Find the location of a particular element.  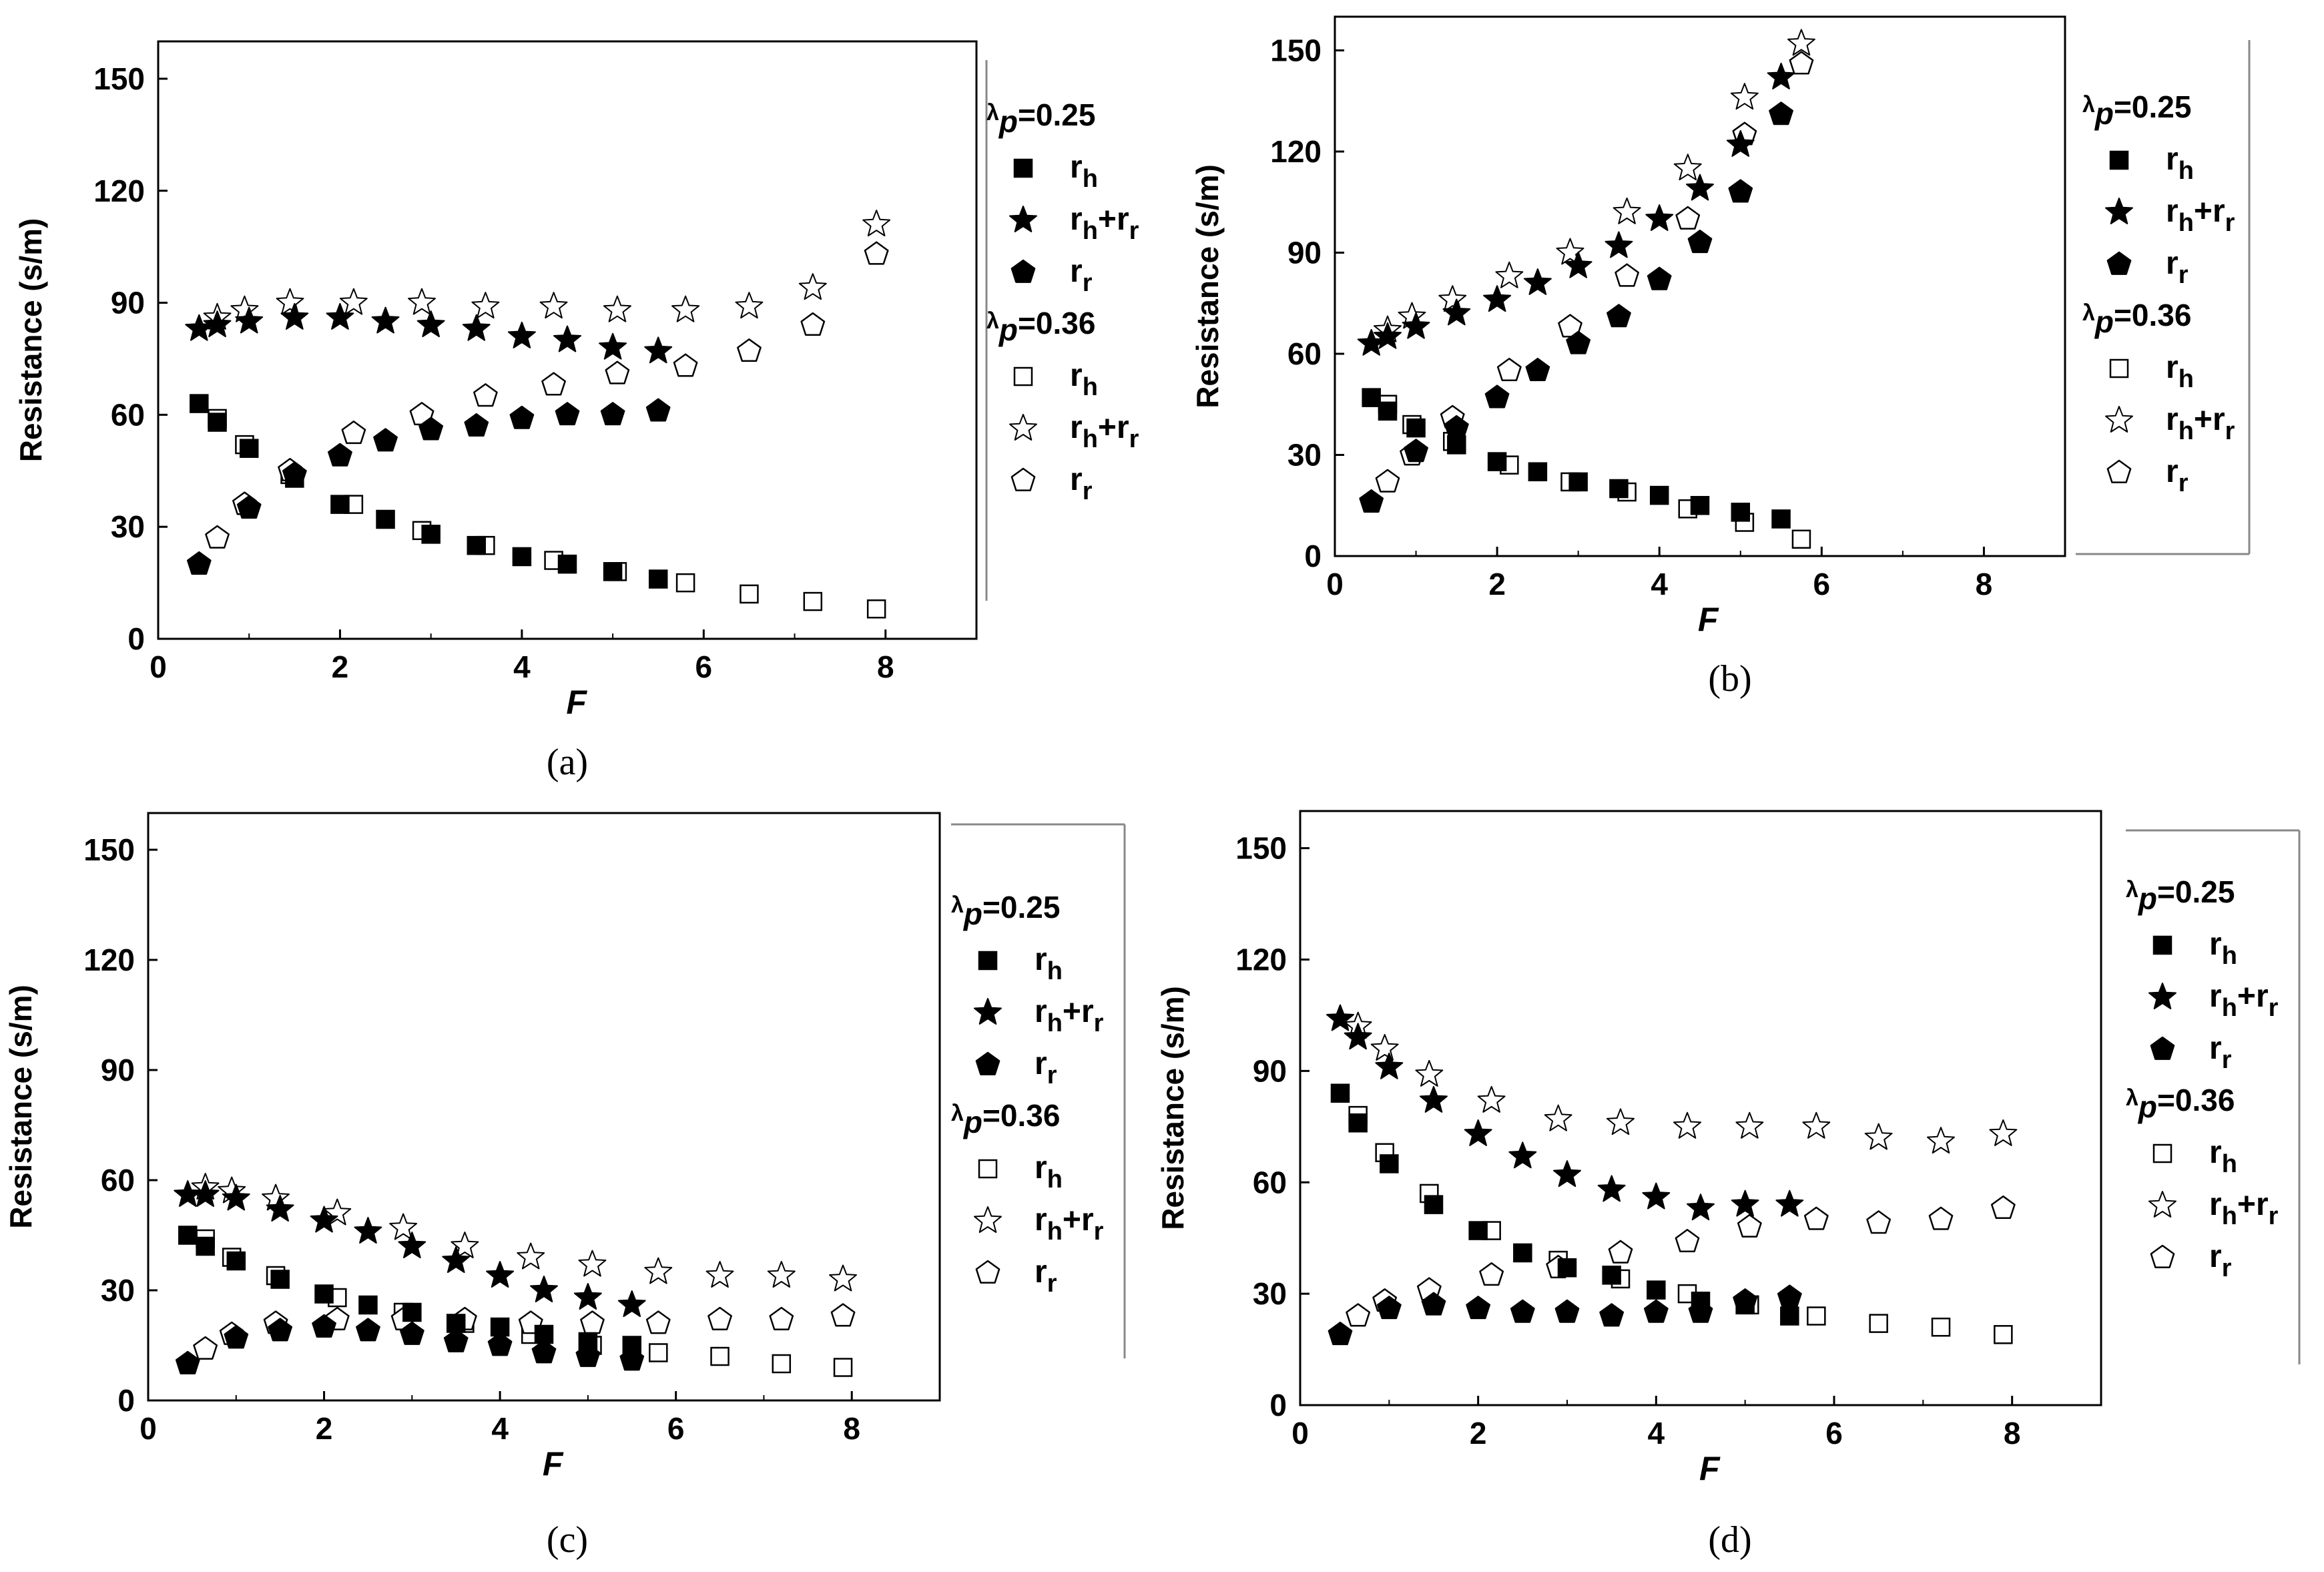

y-axis-title: Resistance (s/m) is located at coordinates (20, 1107).